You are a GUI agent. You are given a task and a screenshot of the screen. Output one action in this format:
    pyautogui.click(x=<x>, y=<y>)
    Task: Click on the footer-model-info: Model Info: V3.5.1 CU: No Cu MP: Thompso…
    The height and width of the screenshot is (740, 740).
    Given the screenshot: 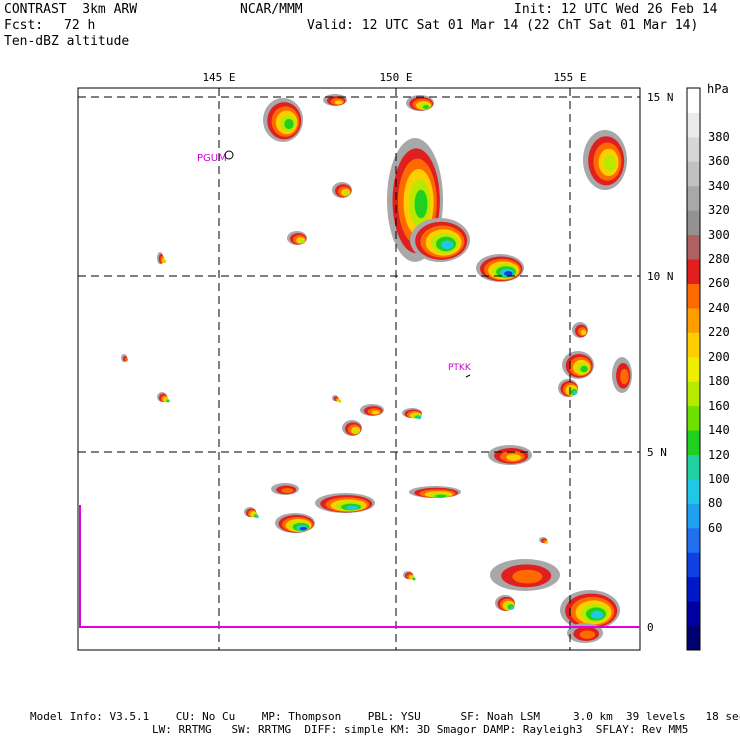 What is the action you would take?
    pyautogui.click(x=385, y=716)
    